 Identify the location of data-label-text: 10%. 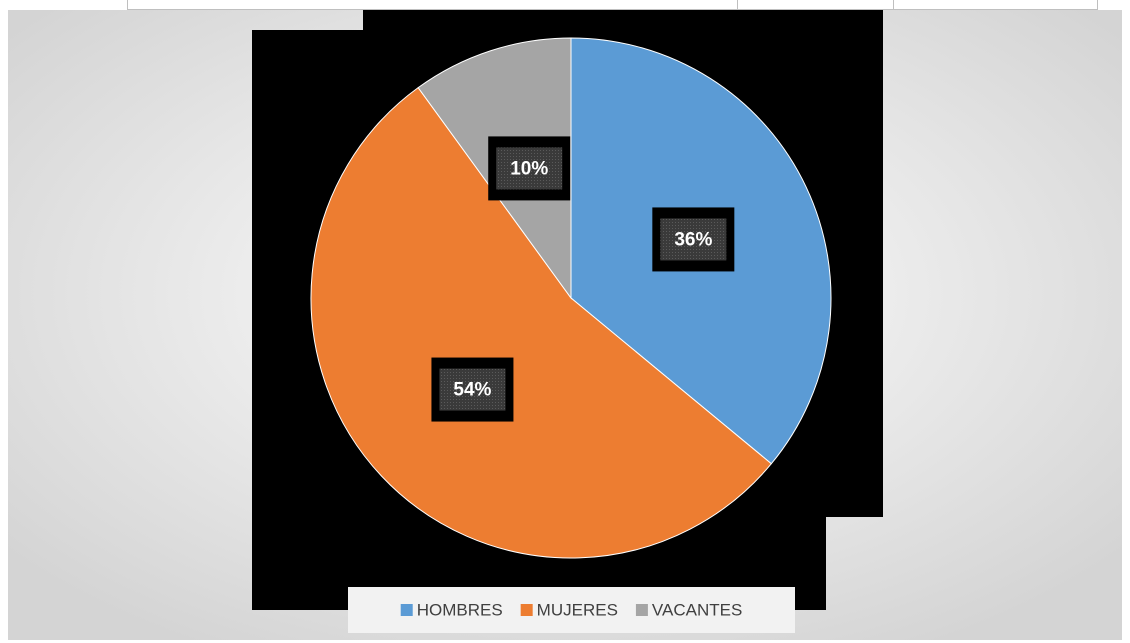
(529, 168).